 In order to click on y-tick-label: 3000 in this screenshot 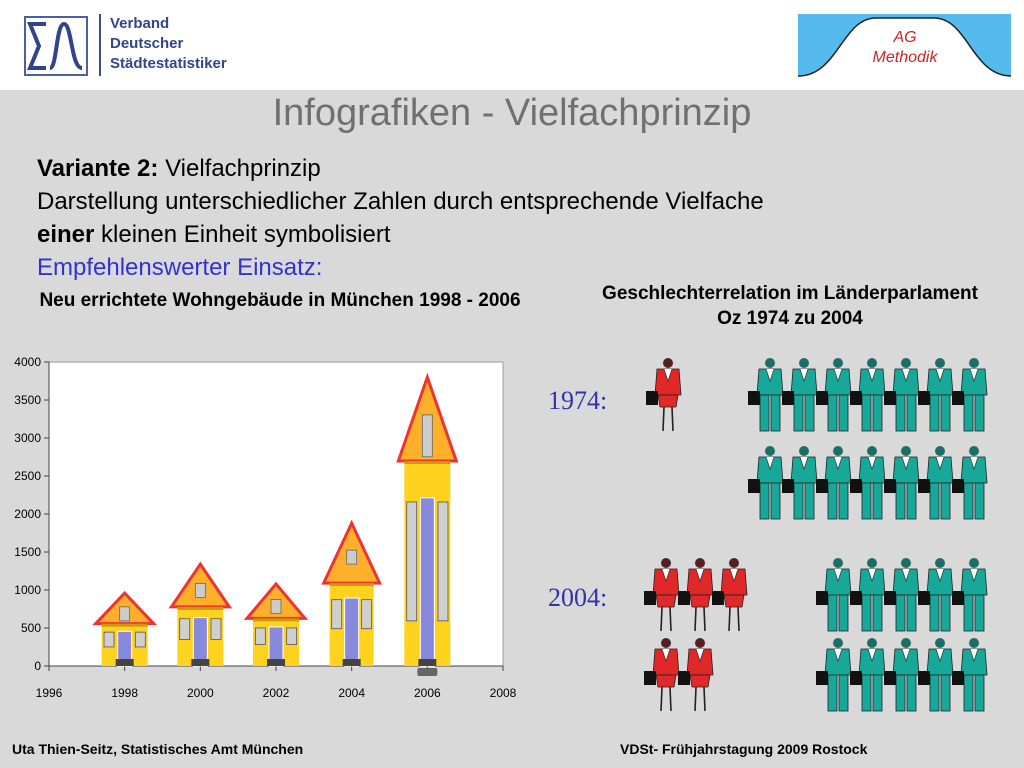, I will do `click(27, 438)`.